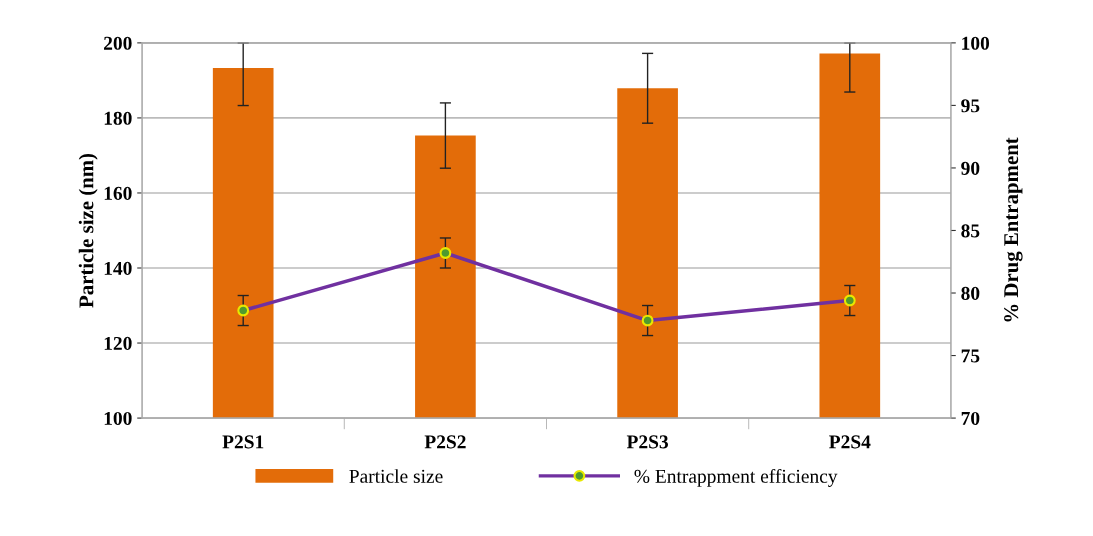  What do you see at coordinates (396, 476) in the screenshot?
I see `legend-label: Particle size` at bounding box center [396, 476].